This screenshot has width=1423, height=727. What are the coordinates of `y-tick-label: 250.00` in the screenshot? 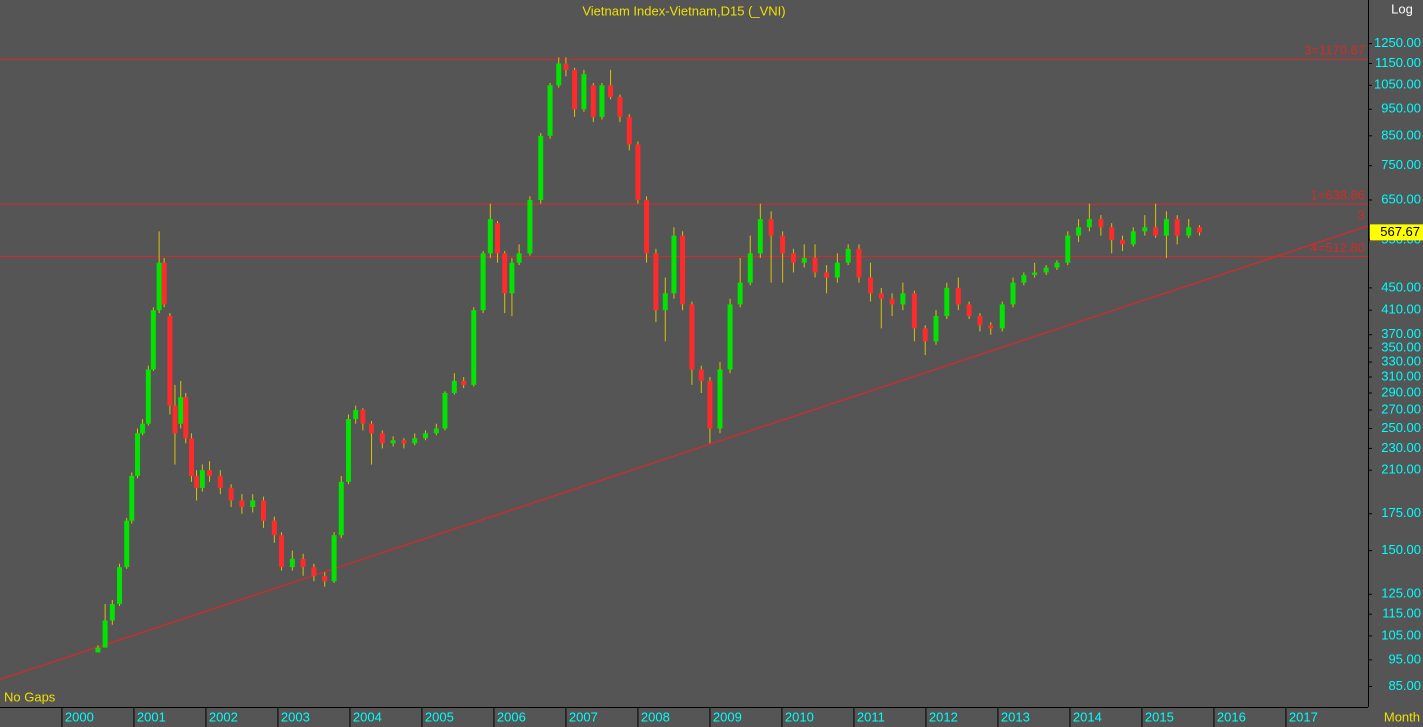 It's located at (1401, 427).